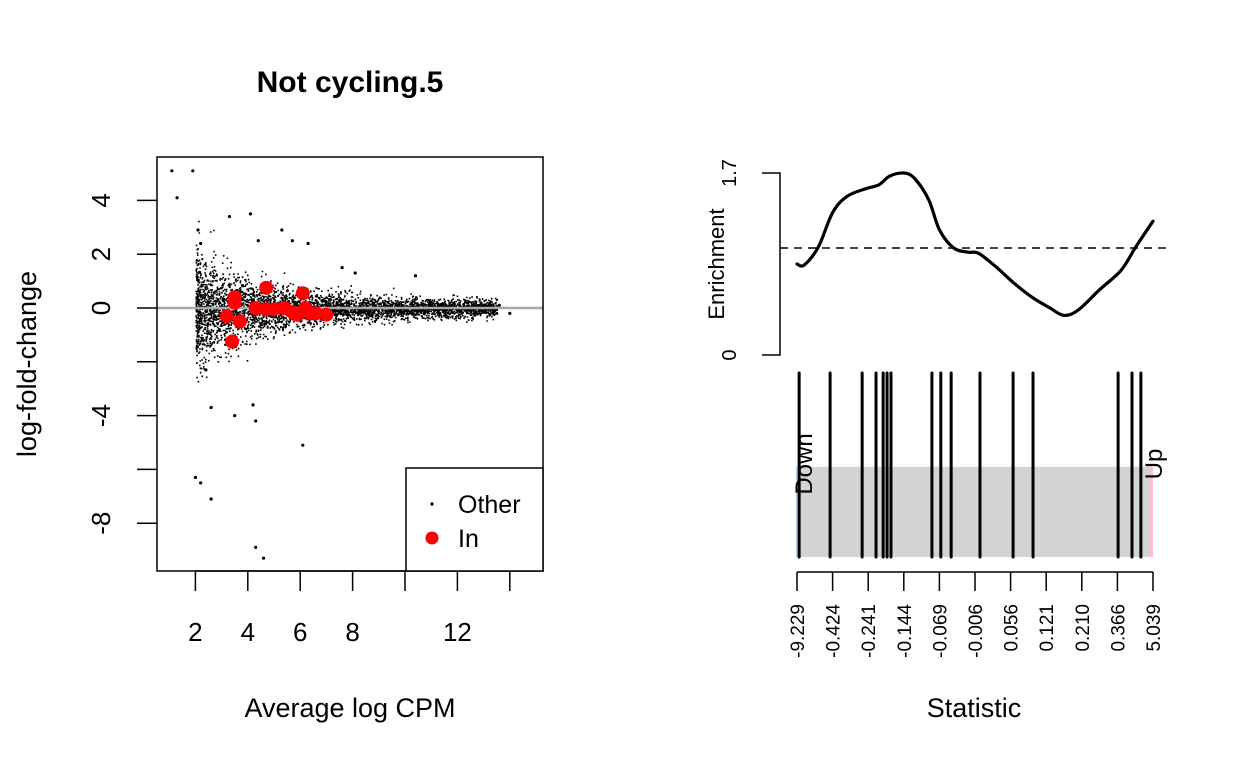 The height and width of the screenshot is (768, 1248). Describe the element at coordinates (248, 632) in the screenshot. I see `md-x-tick-label: 4` at that location.